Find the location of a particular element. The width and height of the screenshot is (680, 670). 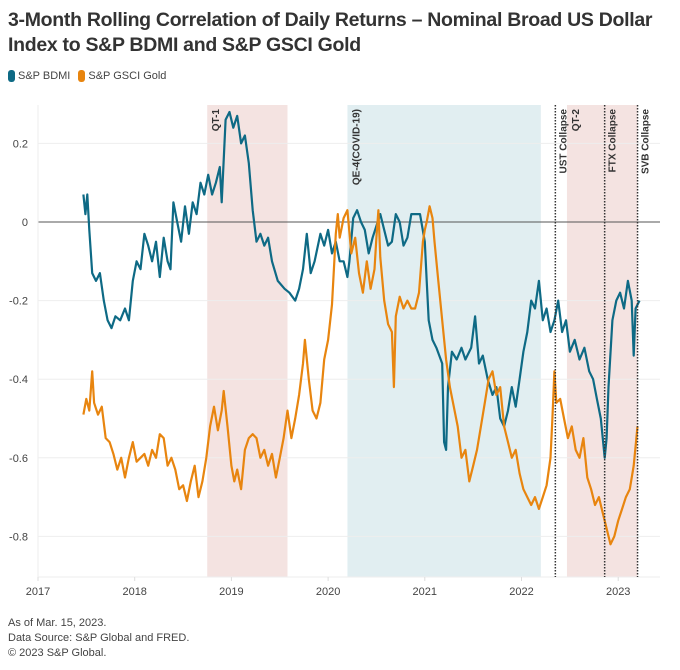

x-tick-label: 2019 is located at coordinates (231, 592).